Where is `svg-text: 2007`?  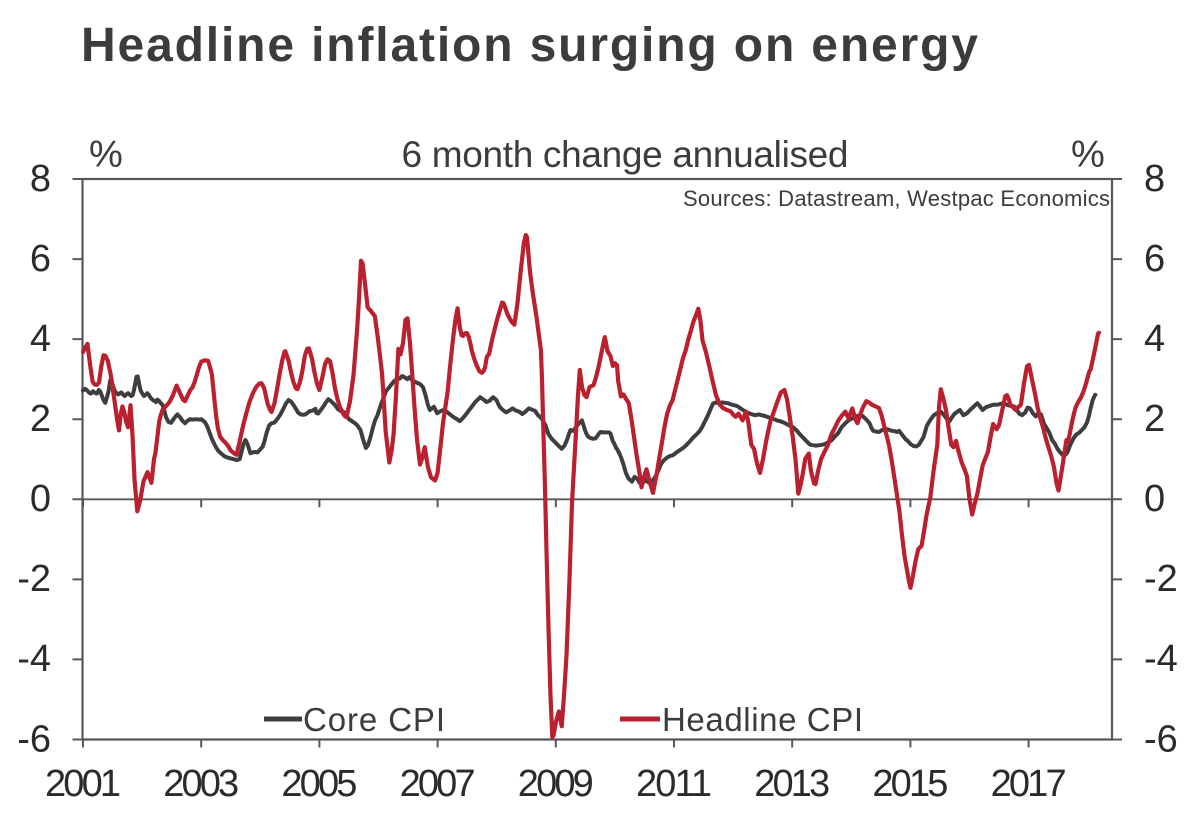
svg-text: 2007 is located at coordinates (438, 784).